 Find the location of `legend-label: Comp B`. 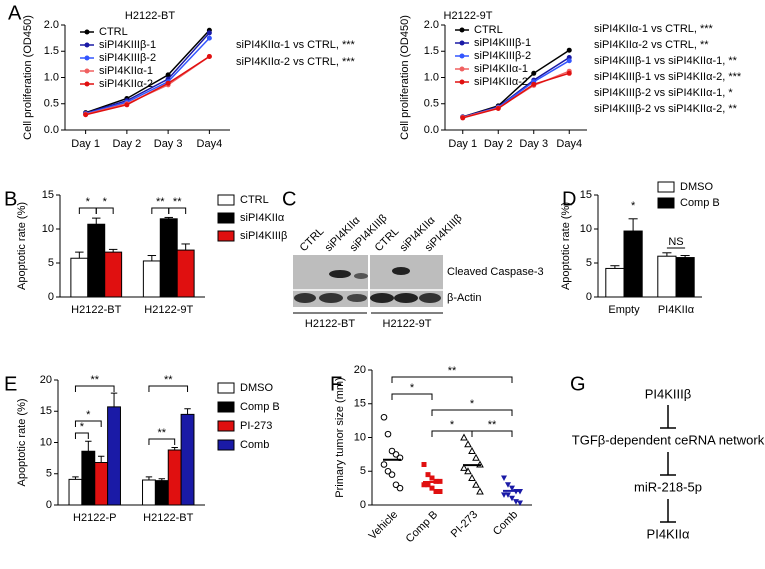

legend-label: Comp B is located at coordinates (700, 203).